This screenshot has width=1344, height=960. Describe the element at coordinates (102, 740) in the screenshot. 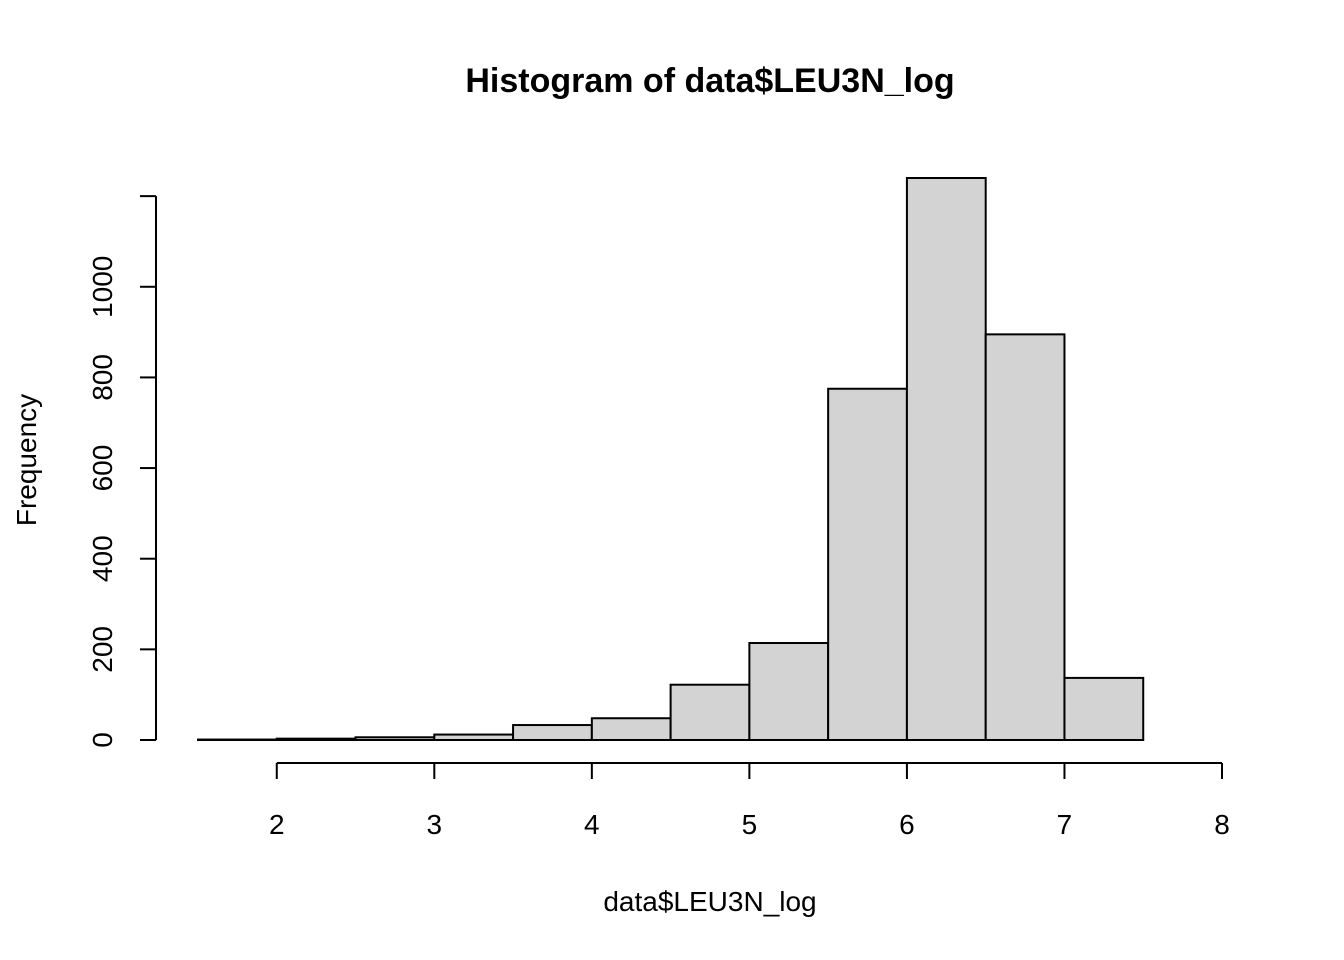

I see `y-tick-label-0: 0` at that location.